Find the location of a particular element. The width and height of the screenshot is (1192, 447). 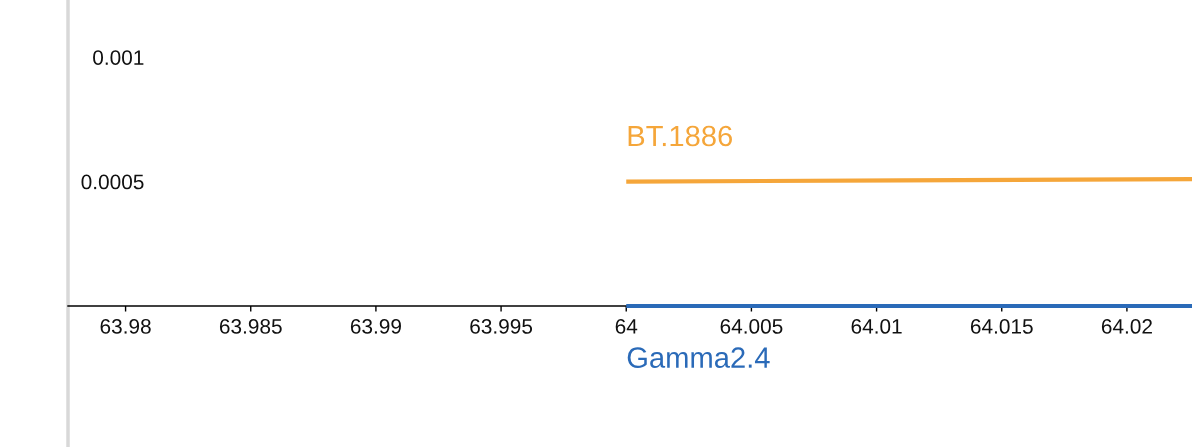

x-tick-label: 64.02 is located at coordinates (1126, 326).